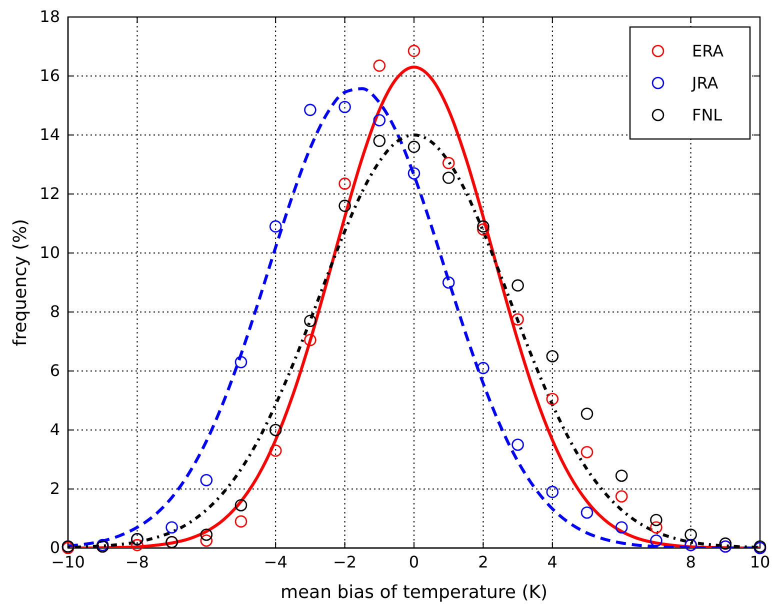  I want to click on y-tick-label: 18, so click(50, 16).